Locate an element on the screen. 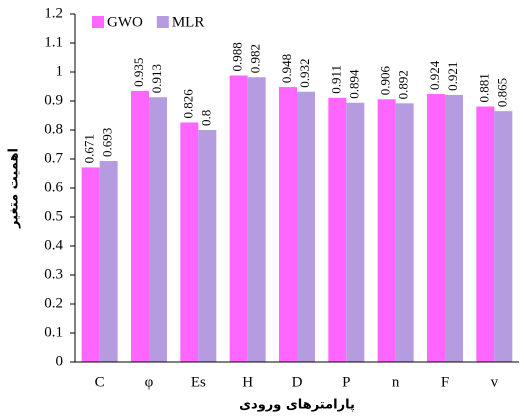 The height and width of the screenshot is (417, 524). x-tick-label: C is located at coordinates (100, 382).